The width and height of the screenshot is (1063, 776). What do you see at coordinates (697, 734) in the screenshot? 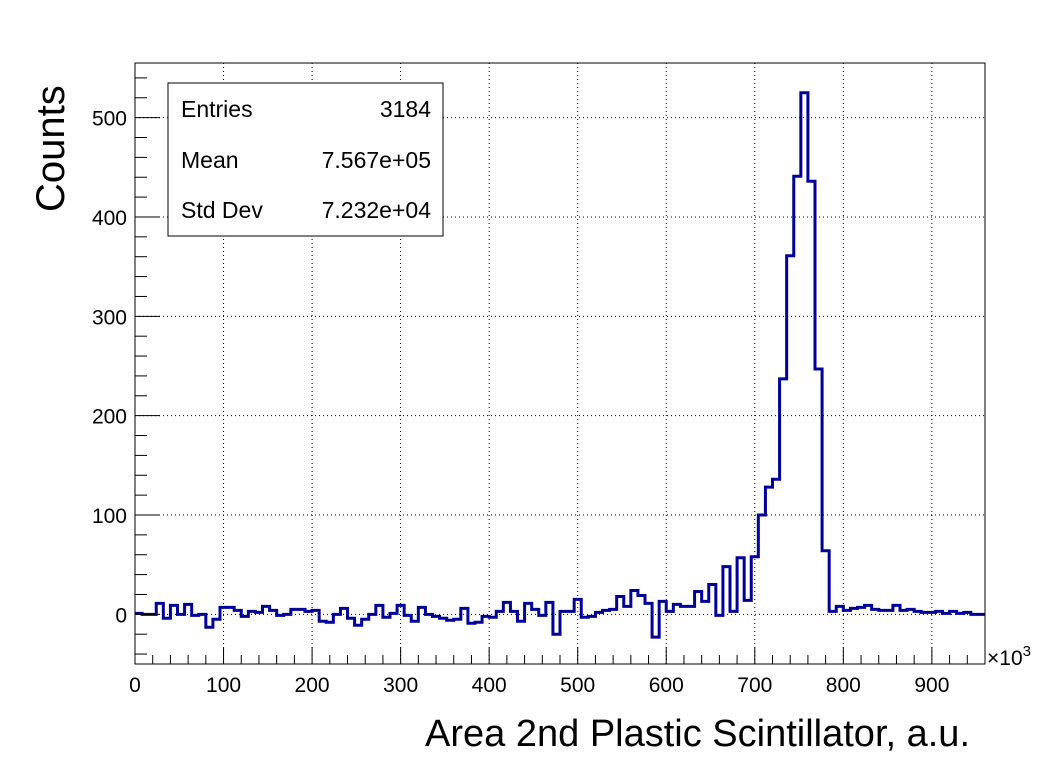
I see `x-axis-title: Area 2nd Plastic Scintillator, a.u.` at bounding box center [697, 734].